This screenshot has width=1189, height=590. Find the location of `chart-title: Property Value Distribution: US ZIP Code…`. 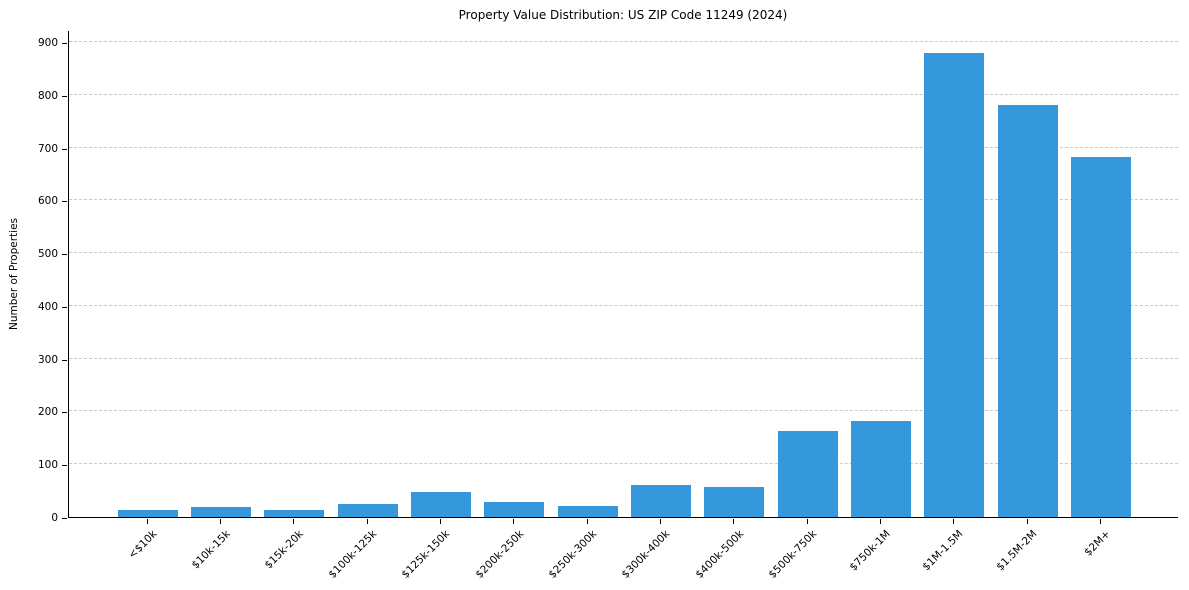

chart-title: Property Value Distribution: US ZIP Code… is located at coordinates (623, 15).